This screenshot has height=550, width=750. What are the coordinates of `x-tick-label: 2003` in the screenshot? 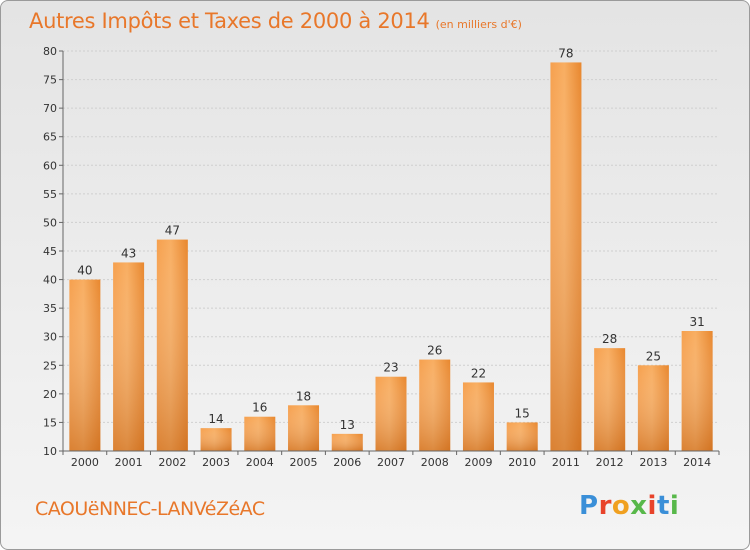 It's located at (216, 462).